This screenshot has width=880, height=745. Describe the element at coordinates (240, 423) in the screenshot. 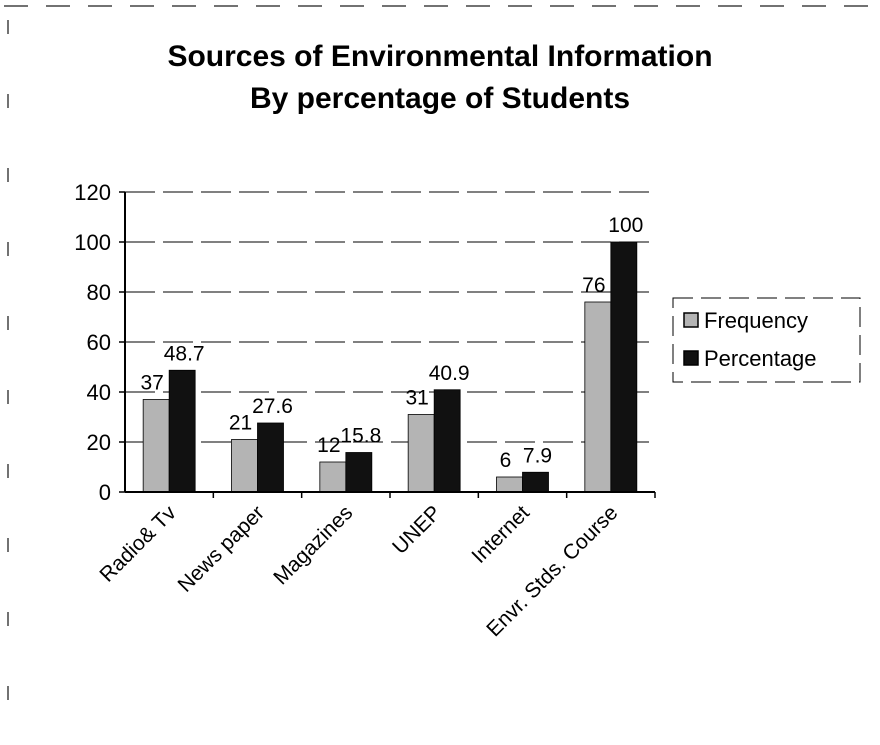

I see `data-label: 21` at that location.